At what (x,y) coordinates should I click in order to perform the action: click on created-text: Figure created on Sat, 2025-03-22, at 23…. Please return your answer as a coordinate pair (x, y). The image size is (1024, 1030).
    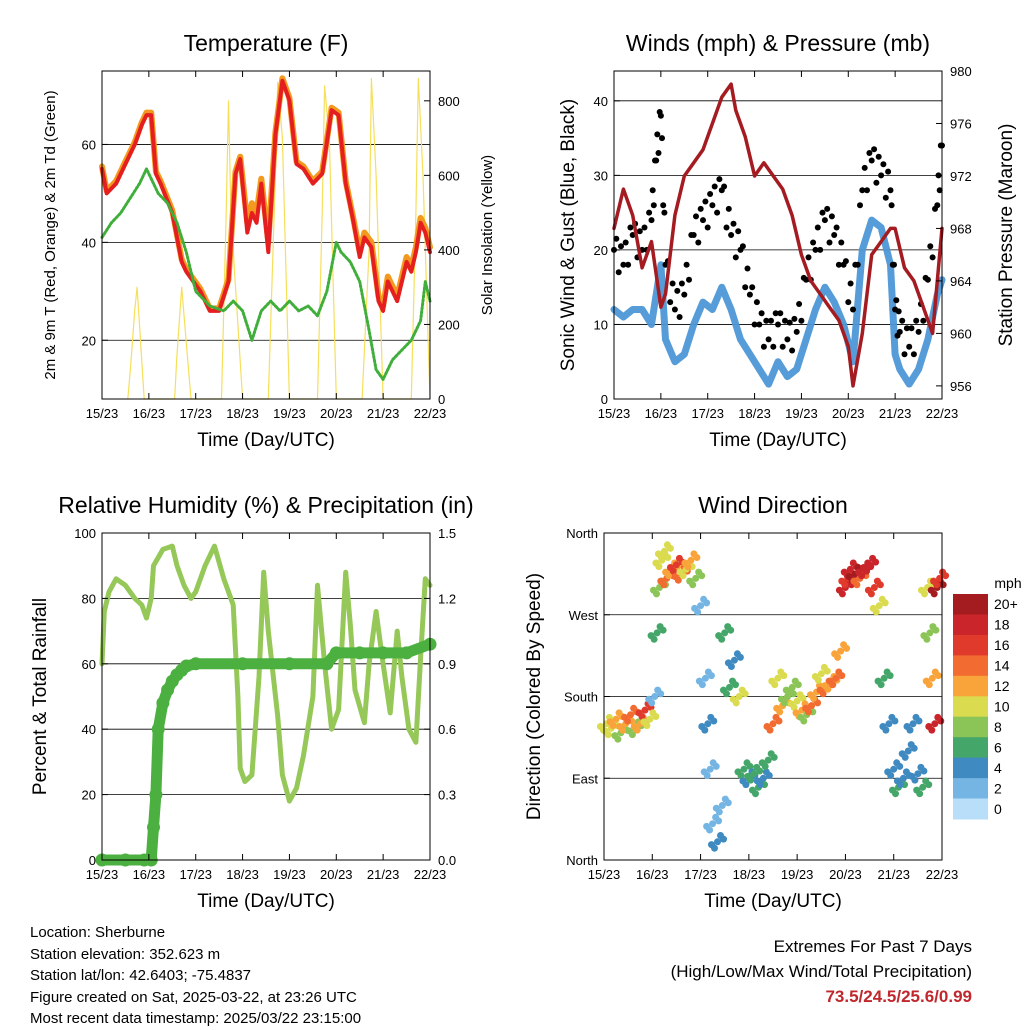
    Looking at the image, I should click on (193, 997).